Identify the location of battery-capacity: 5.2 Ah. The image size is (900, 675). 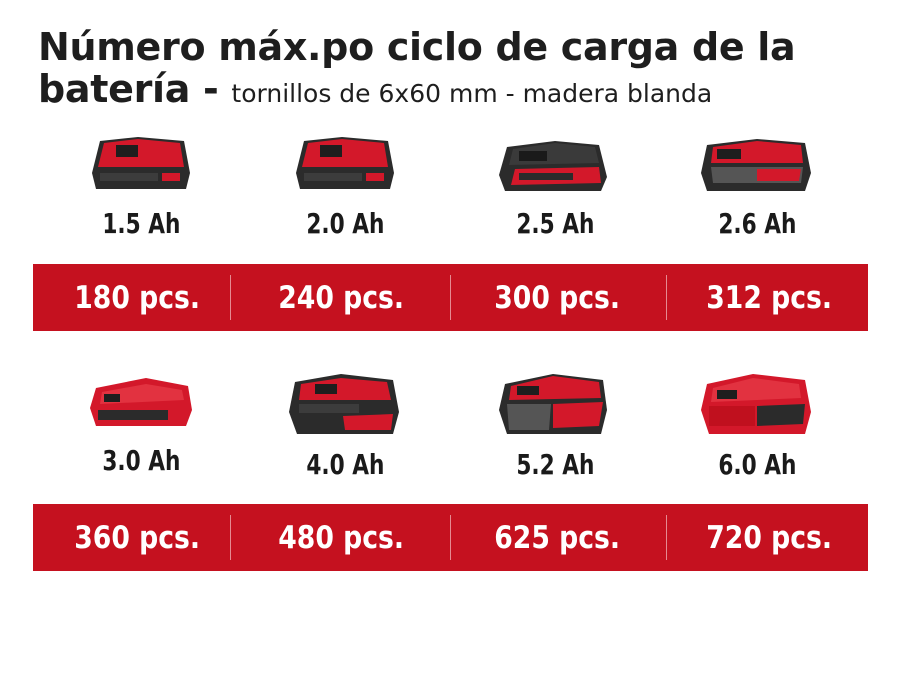
(555, 464).